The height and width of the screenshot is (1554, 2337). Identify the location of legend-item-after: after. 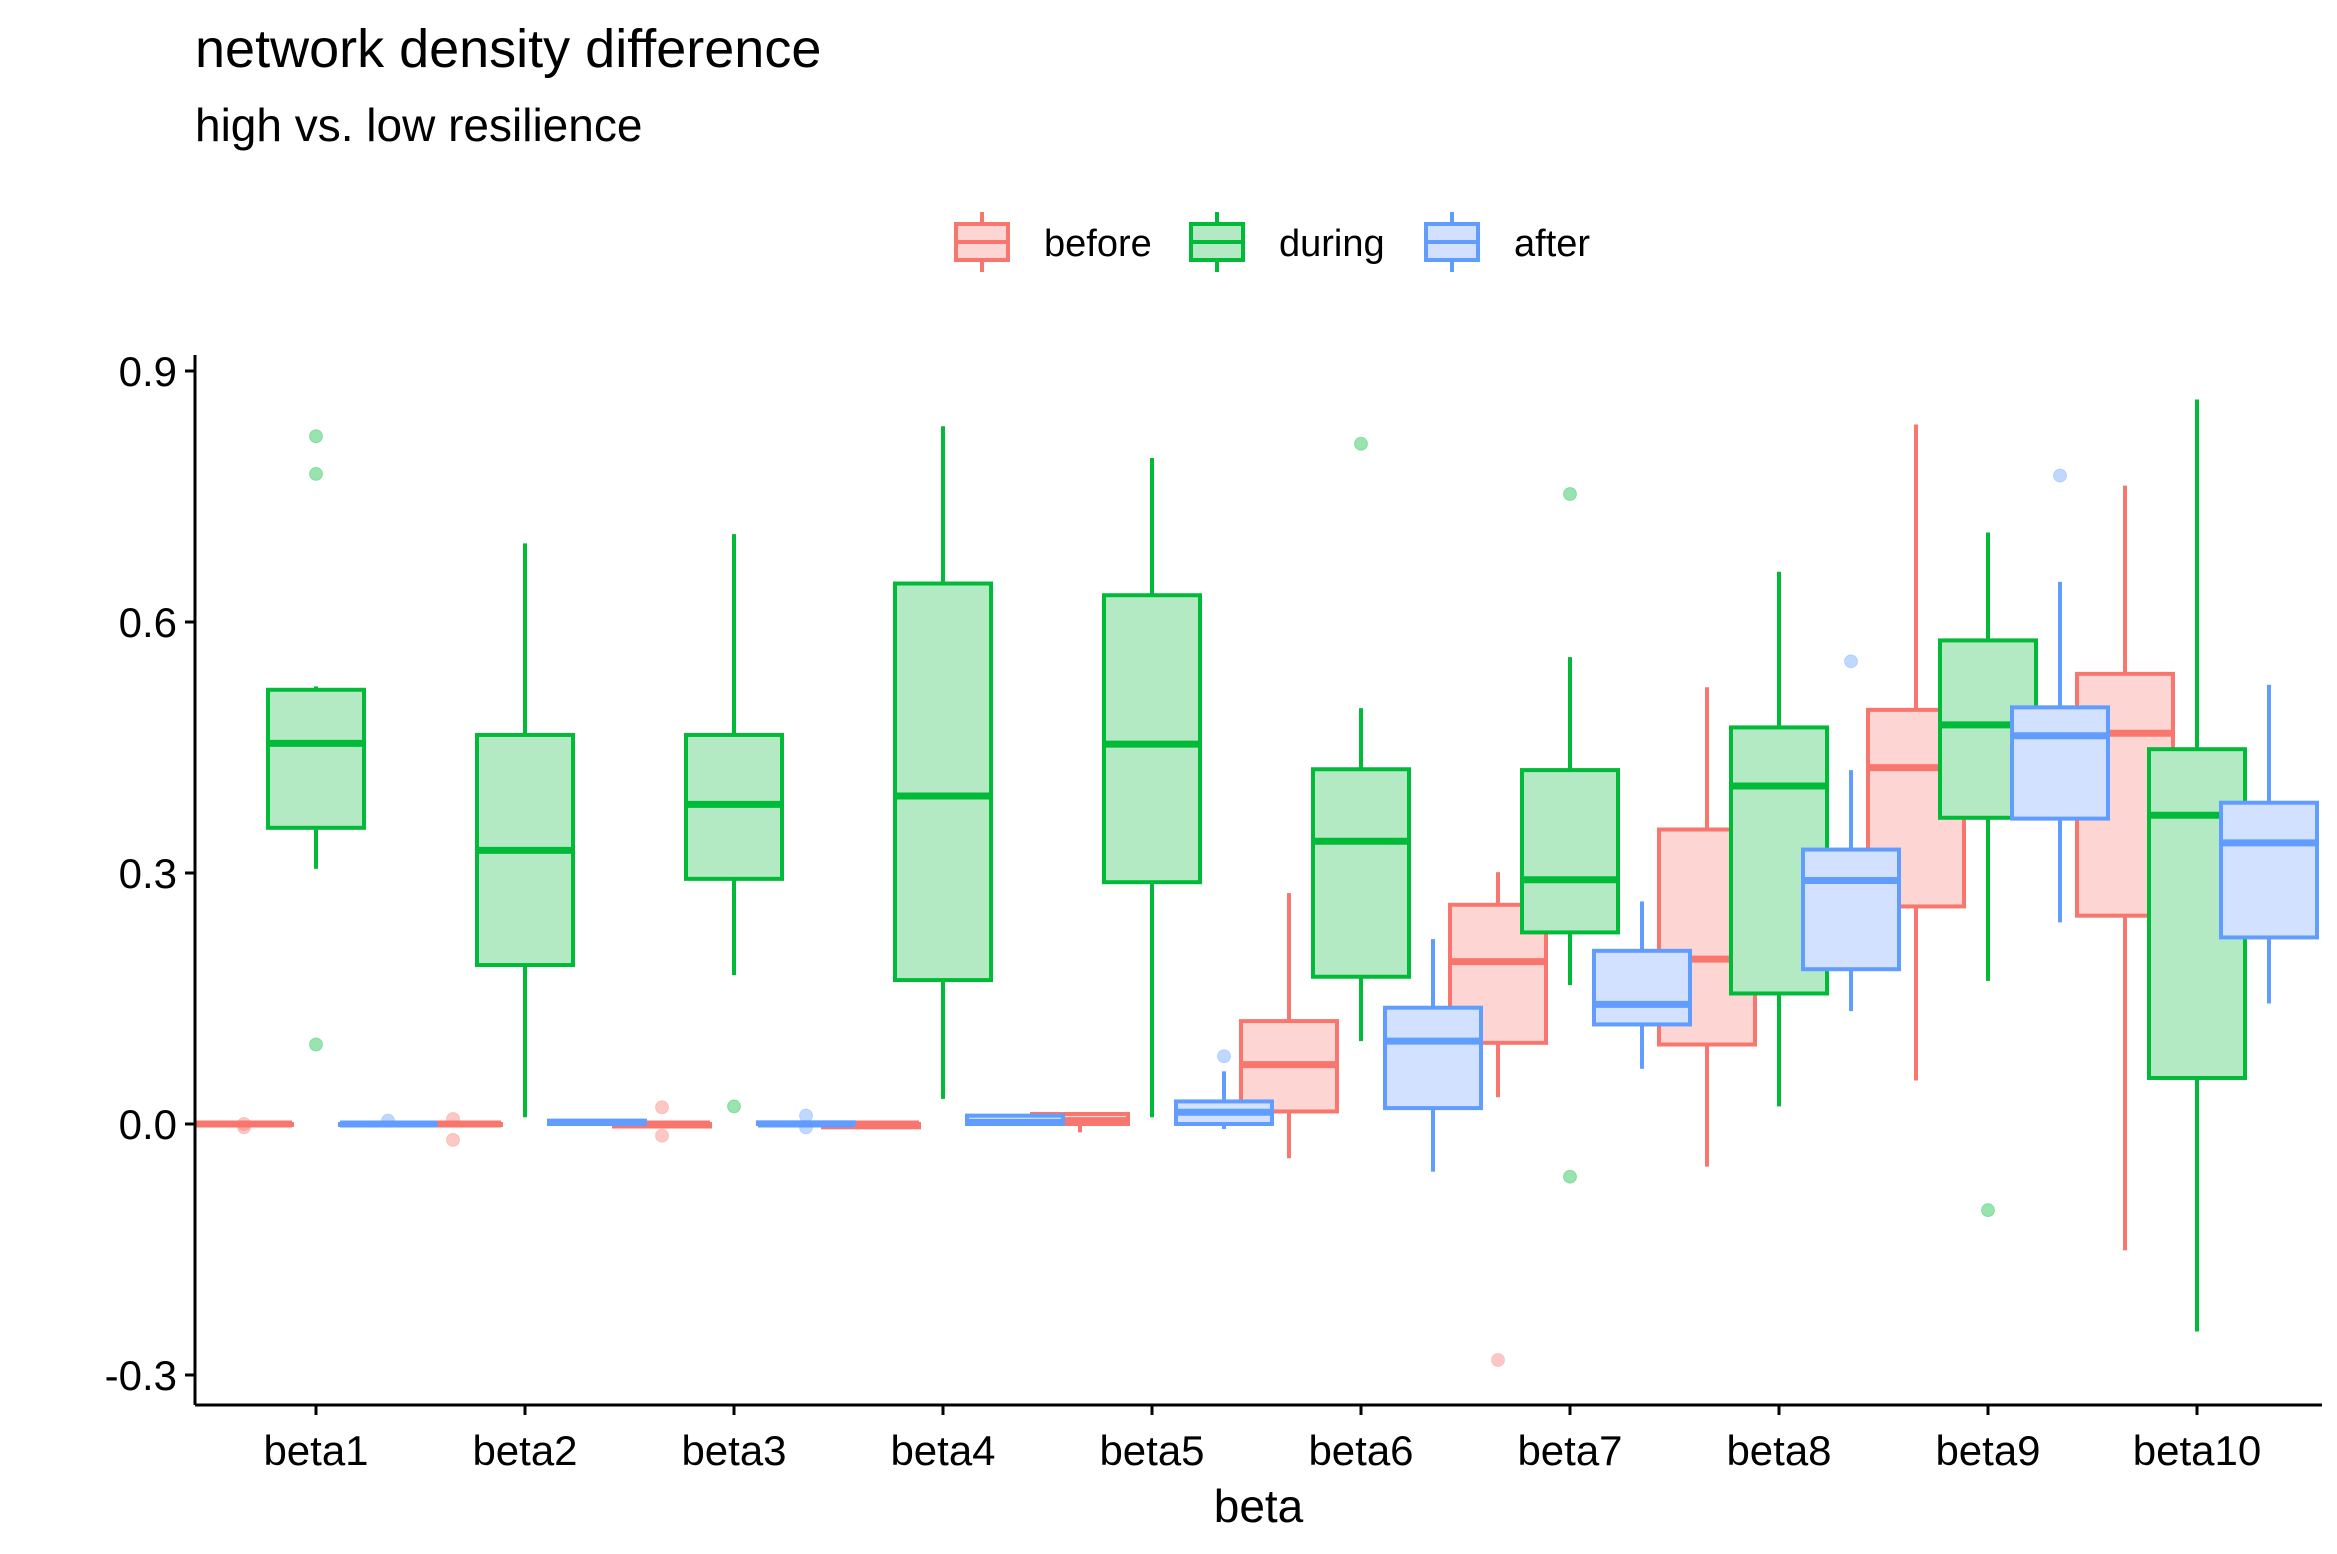
(1507, 242).